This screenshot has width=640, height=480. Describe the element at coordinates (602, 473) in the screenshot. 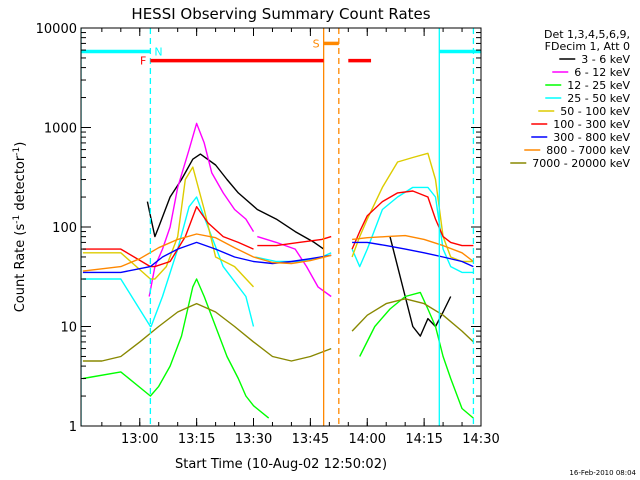

I see `footer-timestamp: 16-Feb-2010 08:04` at that location.